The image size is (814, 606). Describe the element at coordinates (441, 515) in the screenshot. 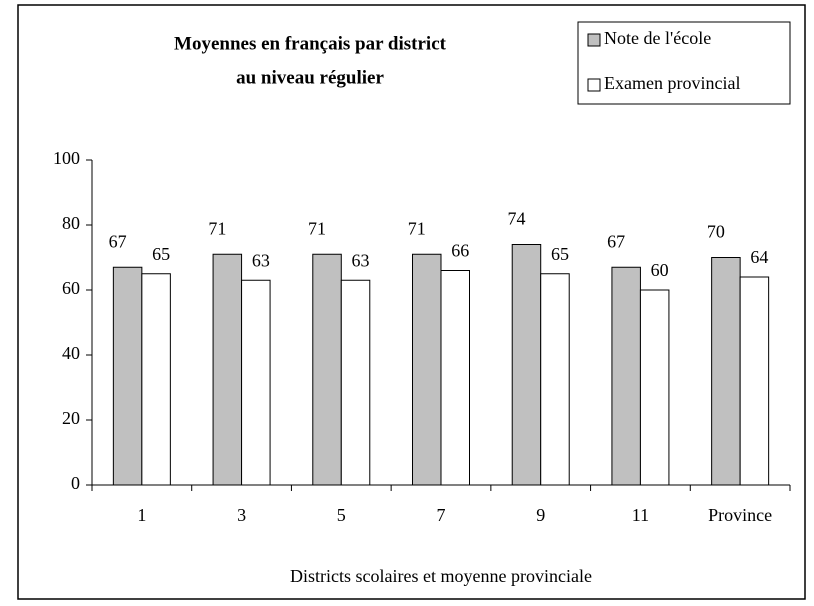

I see `x-tick-label: 7` at that location.